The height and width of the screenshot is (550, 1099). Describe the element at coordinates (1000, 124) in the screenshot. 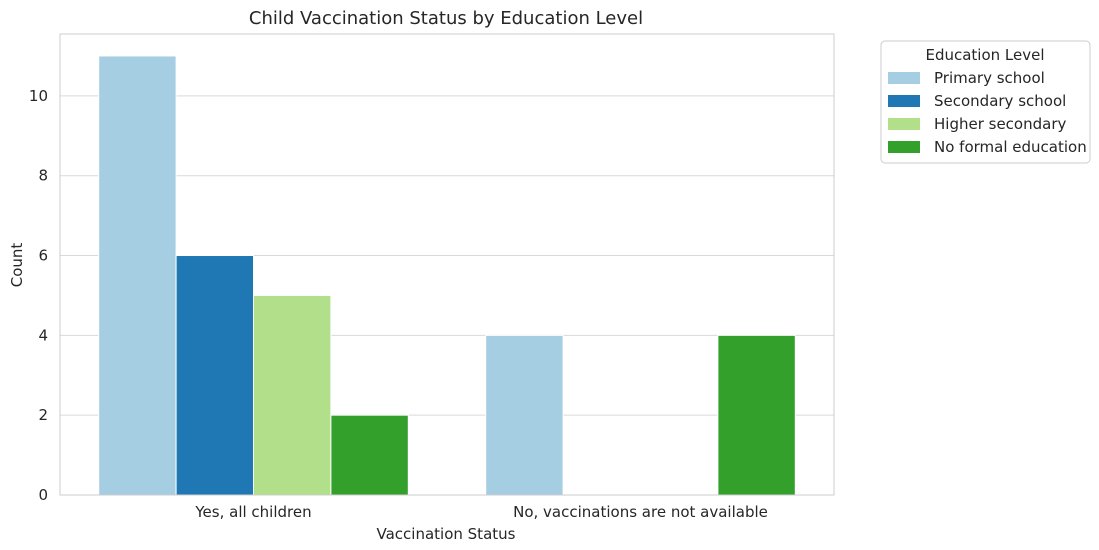

I see `legend-label: Higher secondary` at that location.